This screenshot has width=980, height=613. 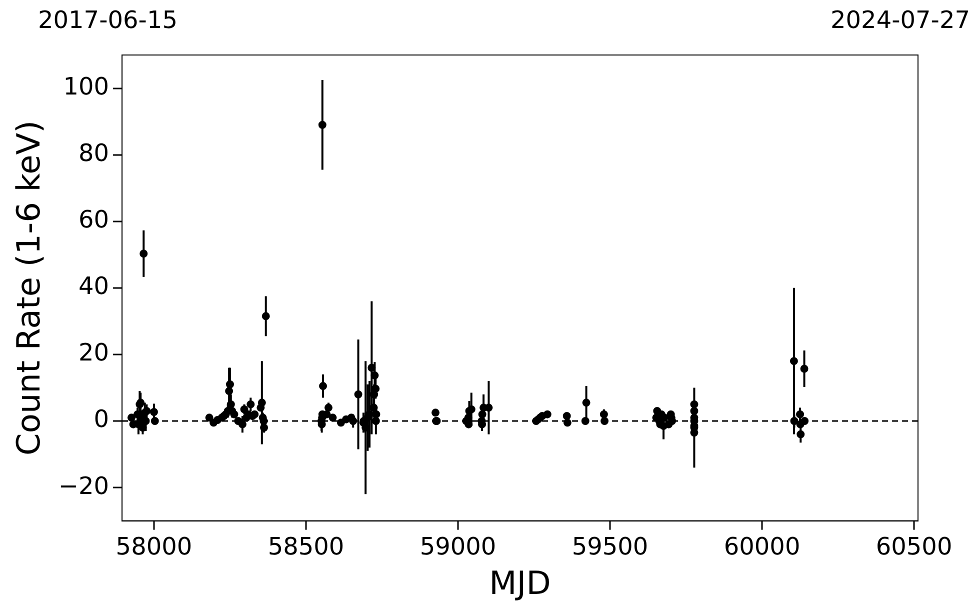 I want to click on y-tick-label: 40, so click(x=94, y=286).